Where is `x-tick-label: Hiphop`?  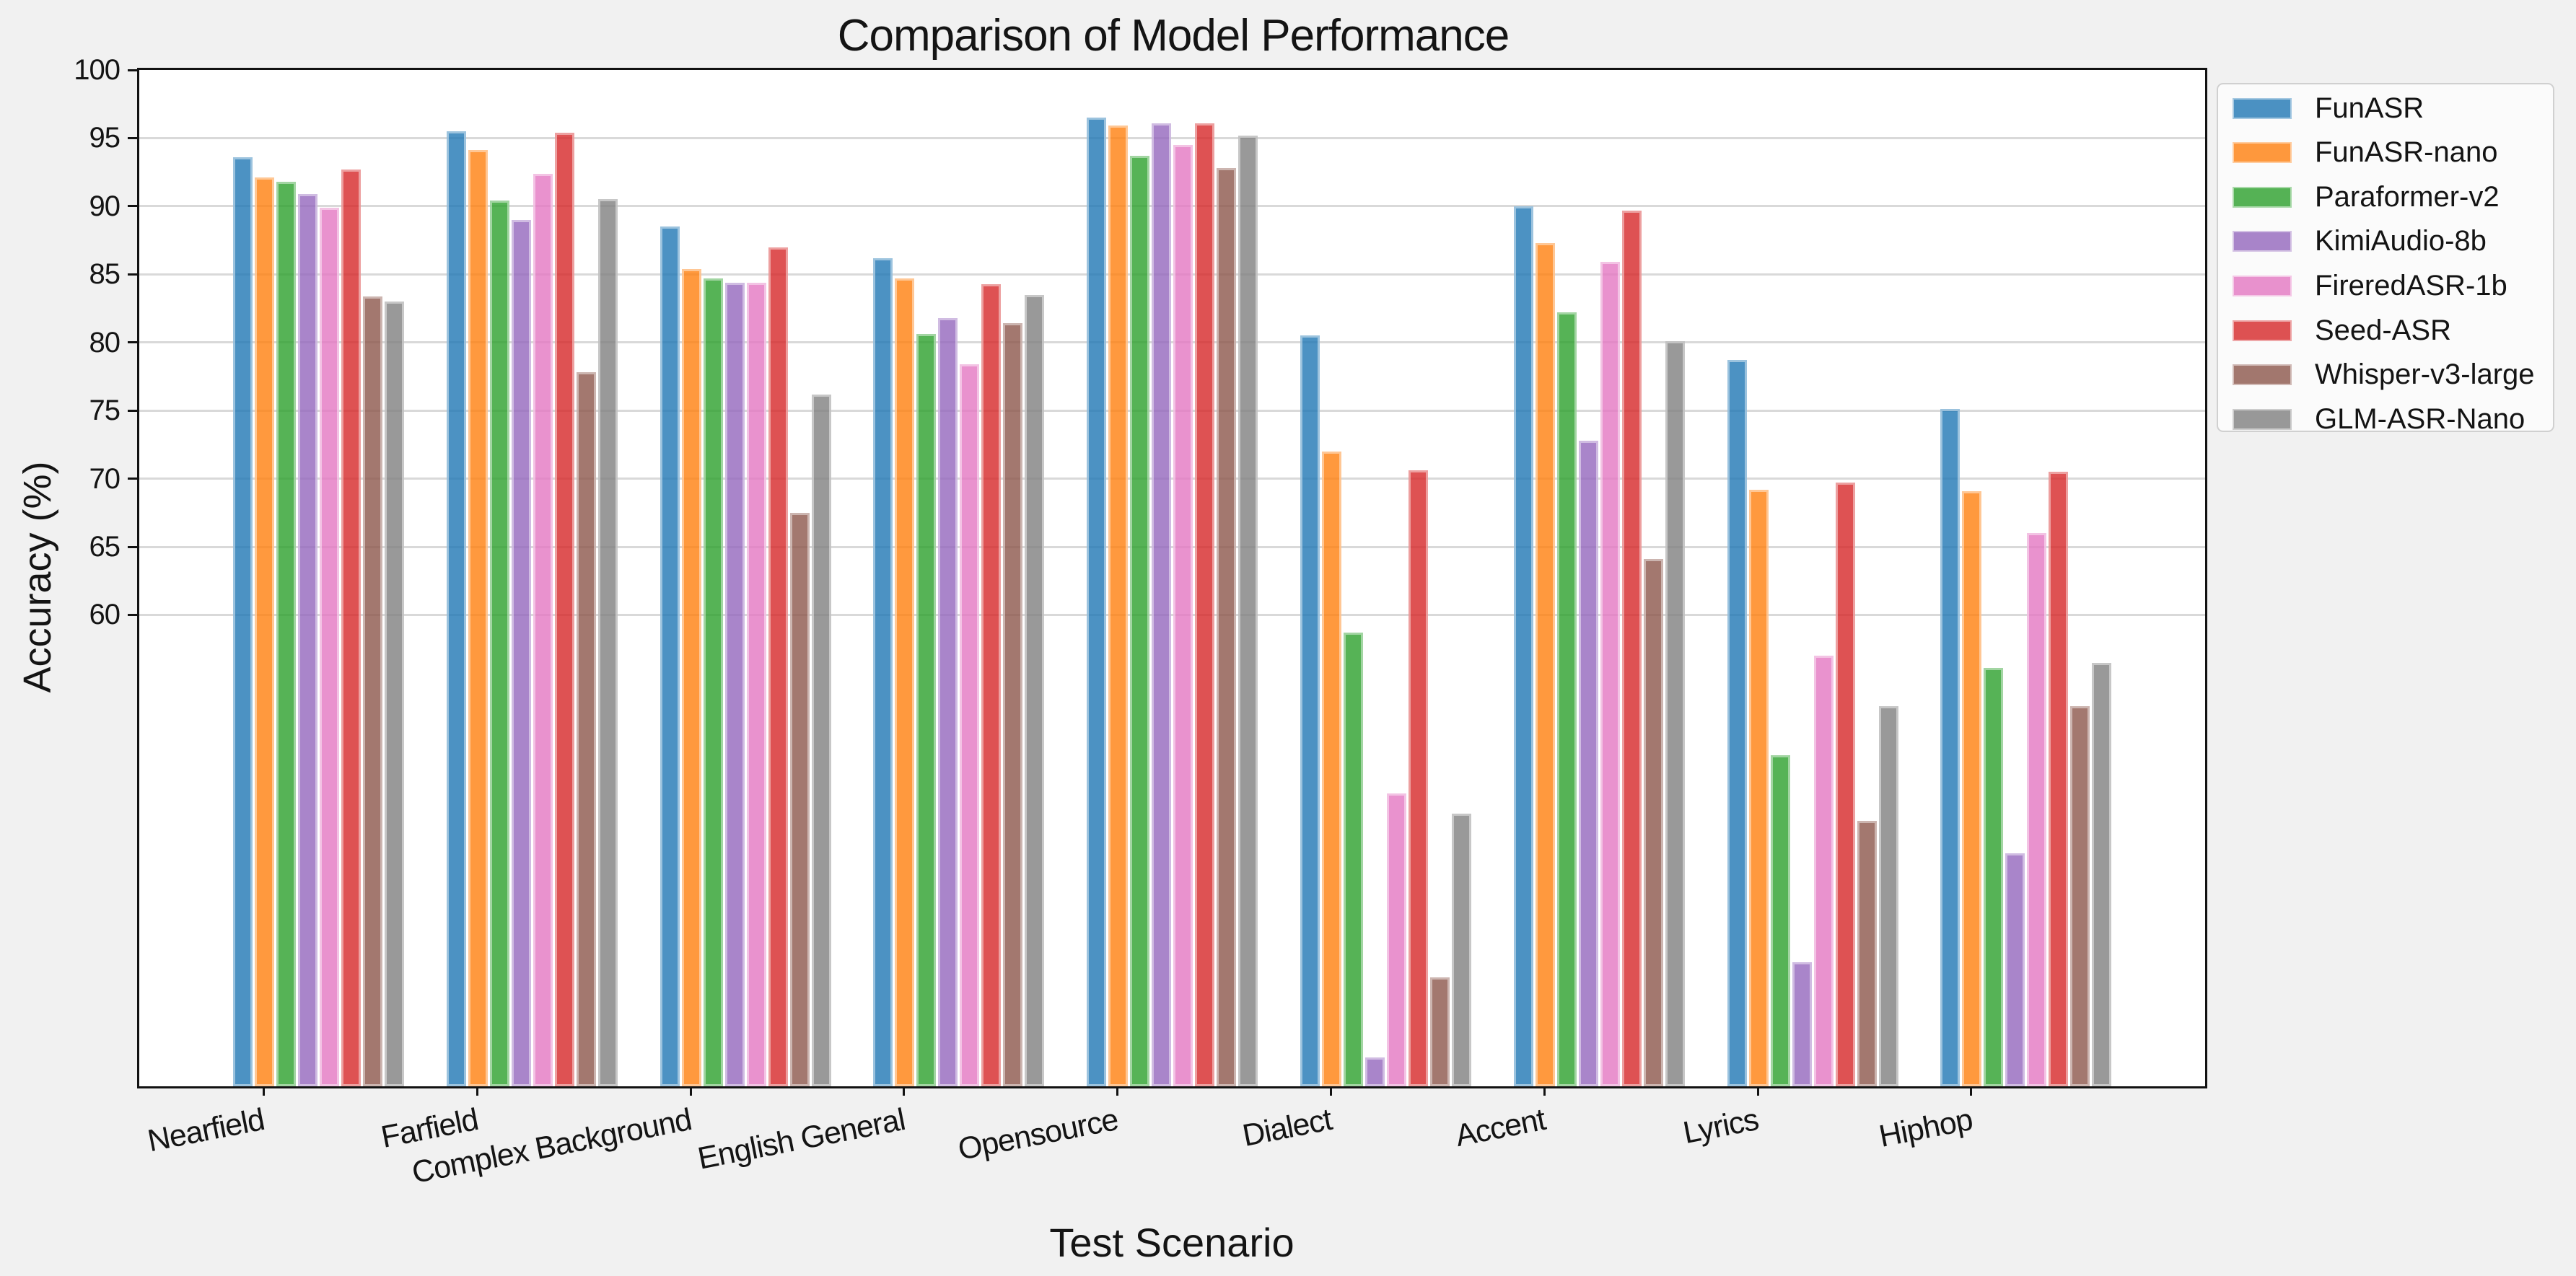
x-tick-label: Hiphop is located at coordinates (1925, 1128).